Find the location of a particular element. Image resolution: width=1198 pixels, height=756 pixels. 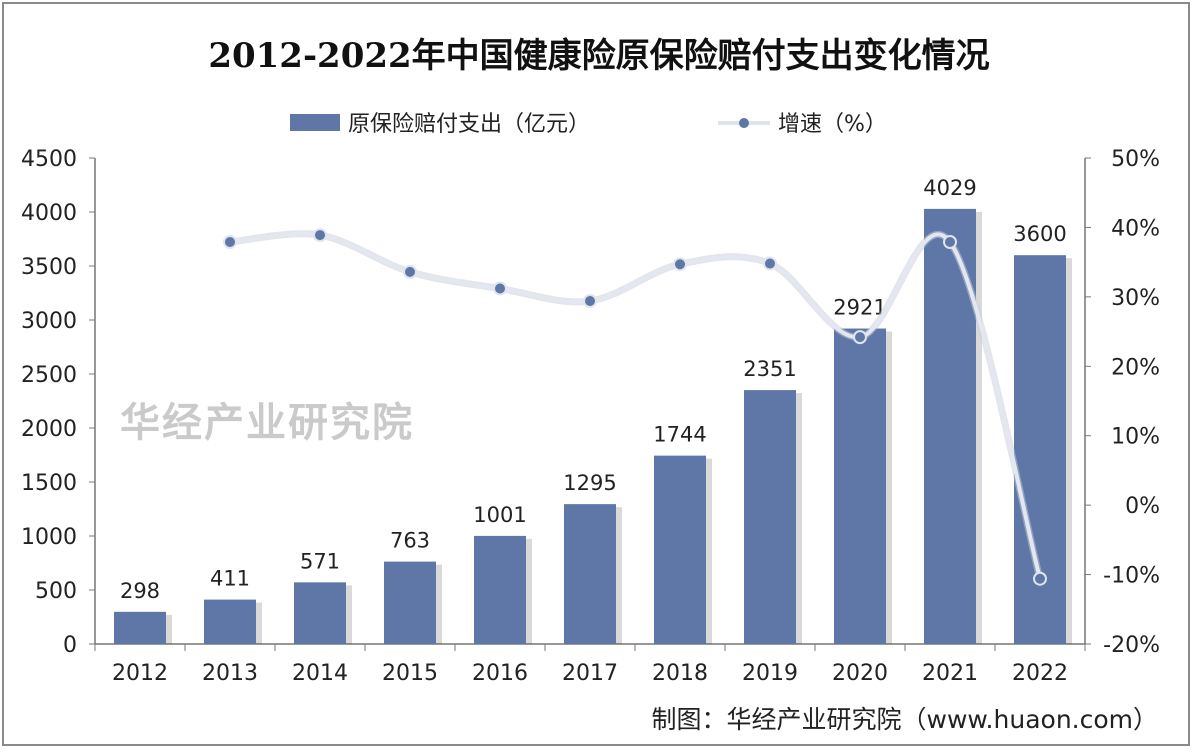

x-tick-label: 2020 is located at coordinates (860, 673).